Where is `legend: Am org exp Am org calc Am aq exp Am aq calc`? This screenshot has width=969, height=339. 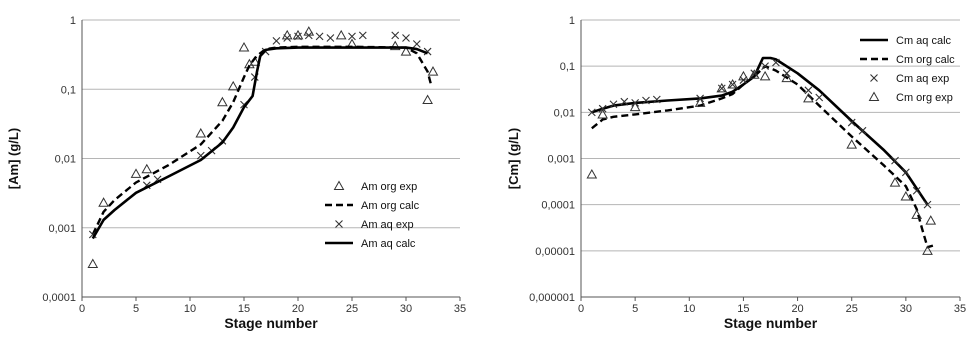
legend: Am org exp Am org calc Am aq exp Am aq calc is located at coordinates (372, 215).